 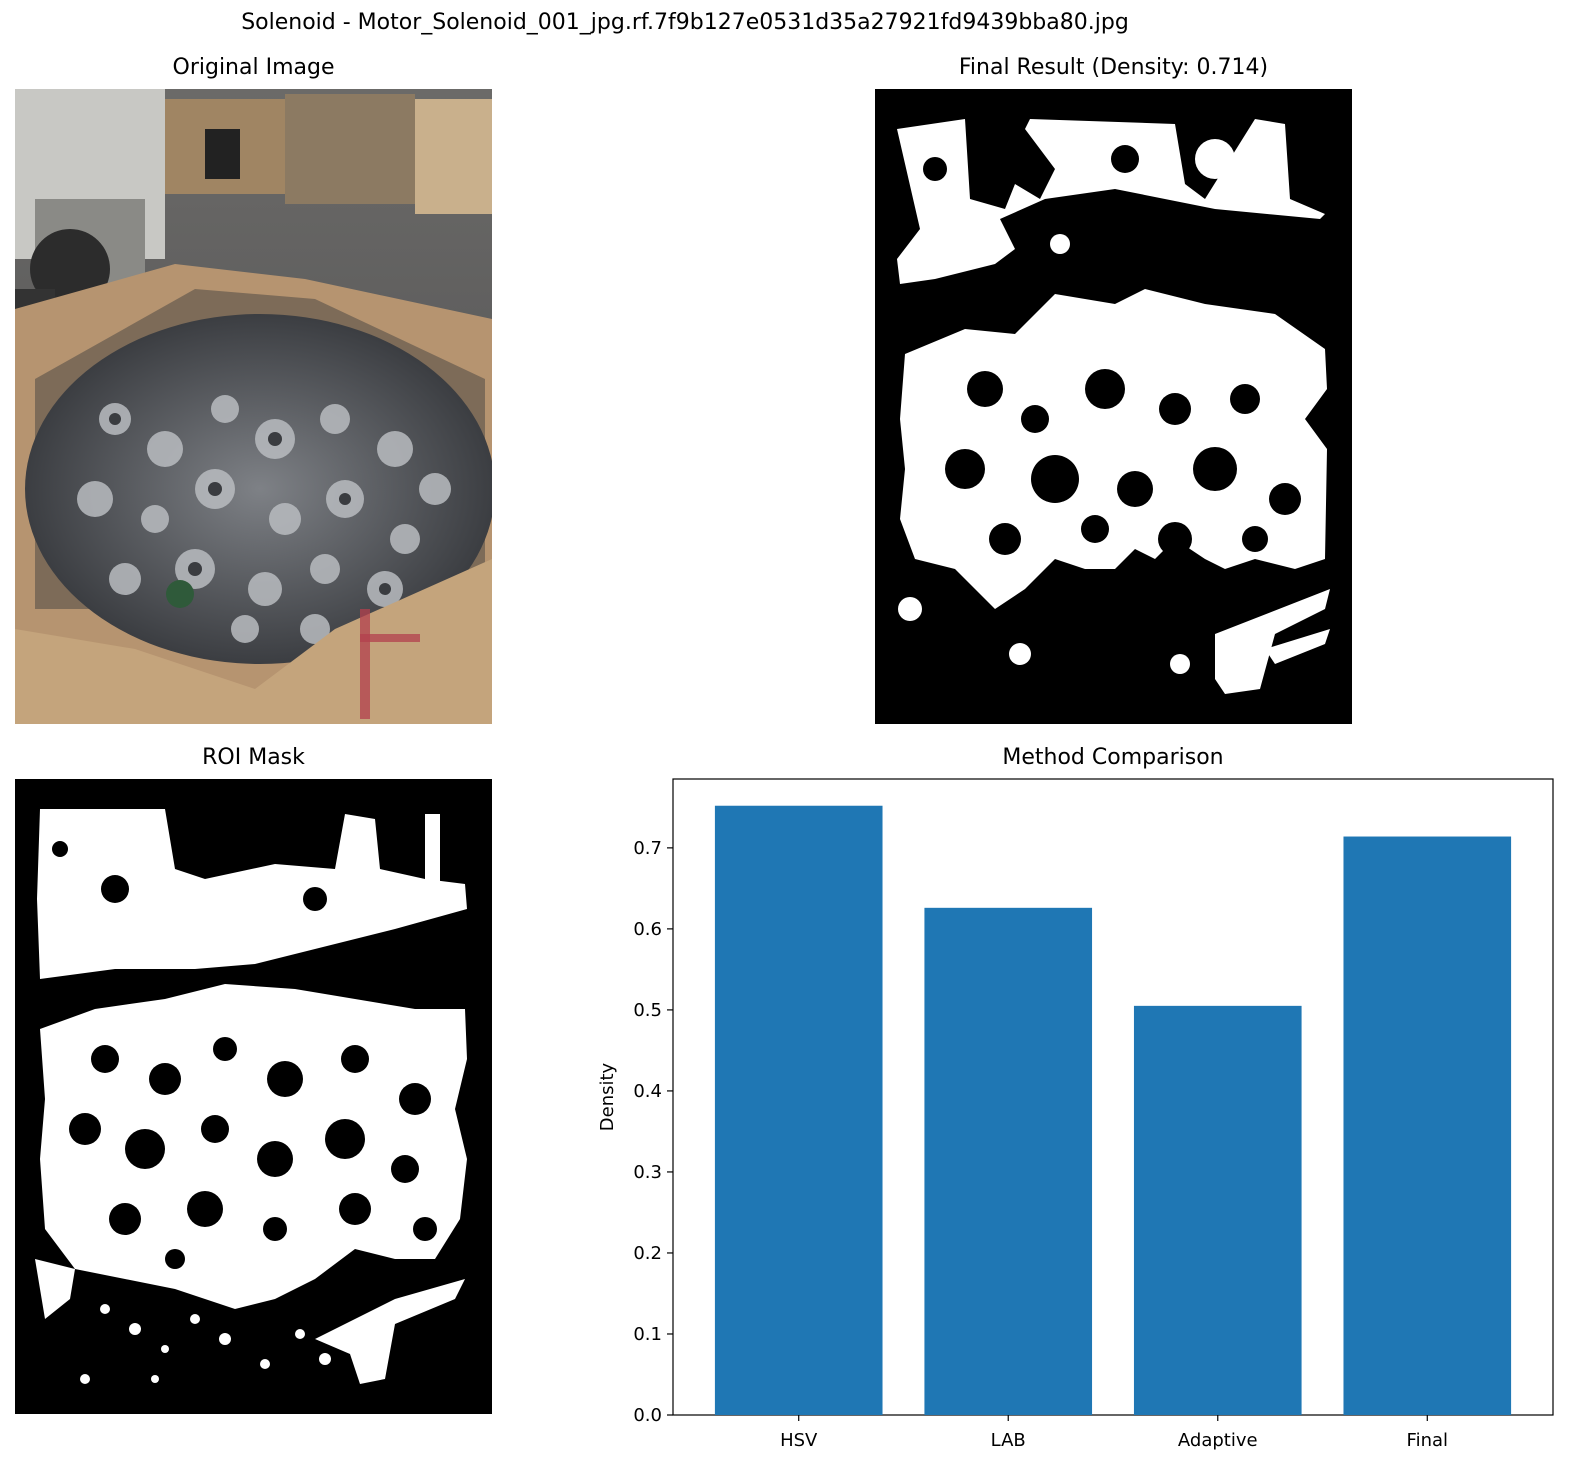 I want to click on roi-mask-title: ROI Mask, so click(x=253, y=757).